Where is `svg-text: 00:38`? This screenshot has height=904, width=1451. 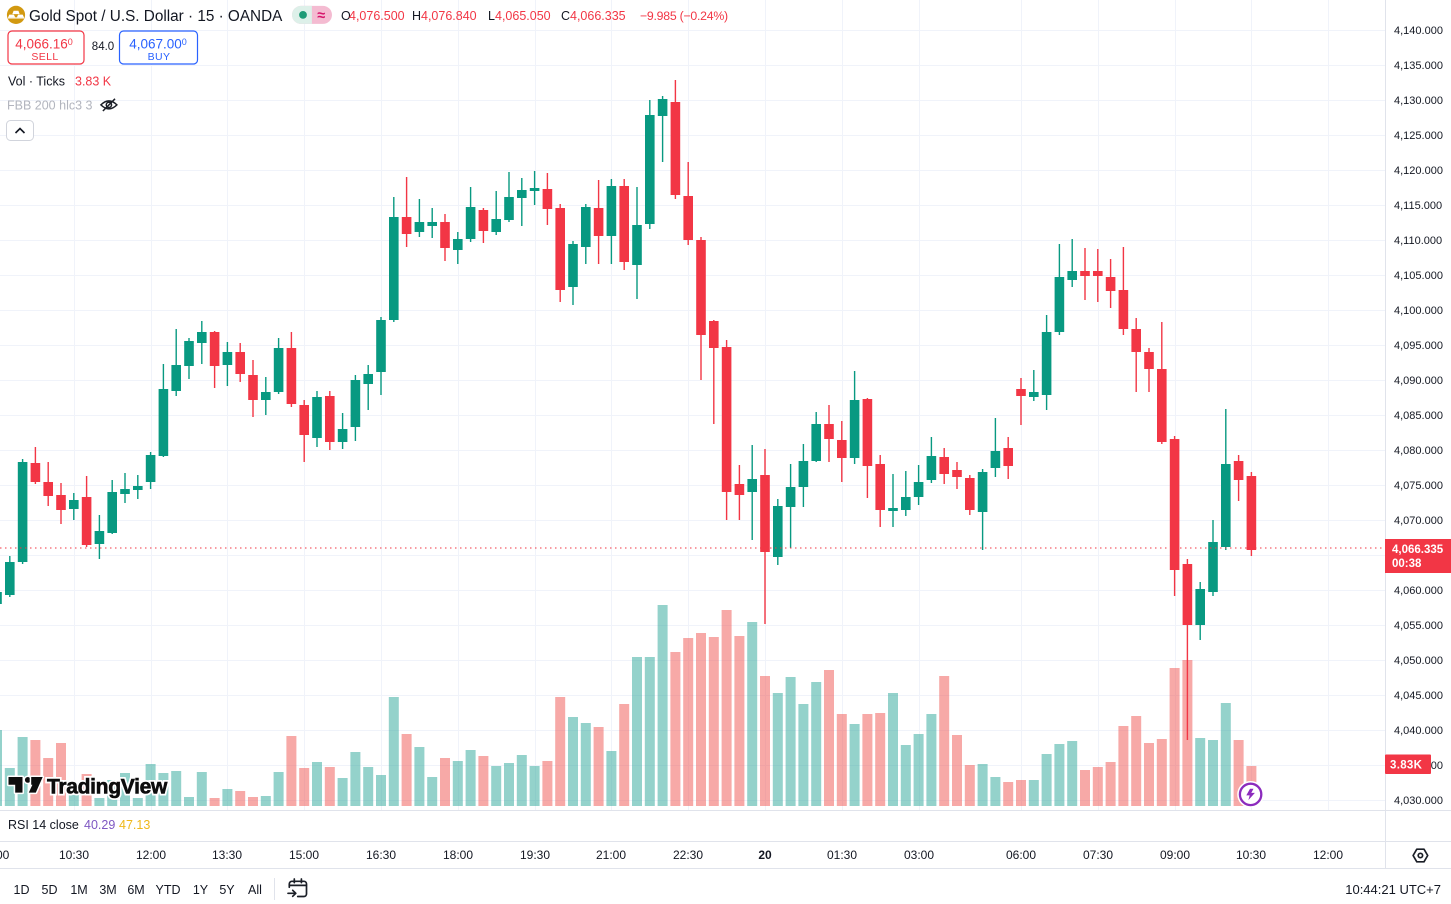
svg-text: 00:38 is located at coordinates (1407, 564).